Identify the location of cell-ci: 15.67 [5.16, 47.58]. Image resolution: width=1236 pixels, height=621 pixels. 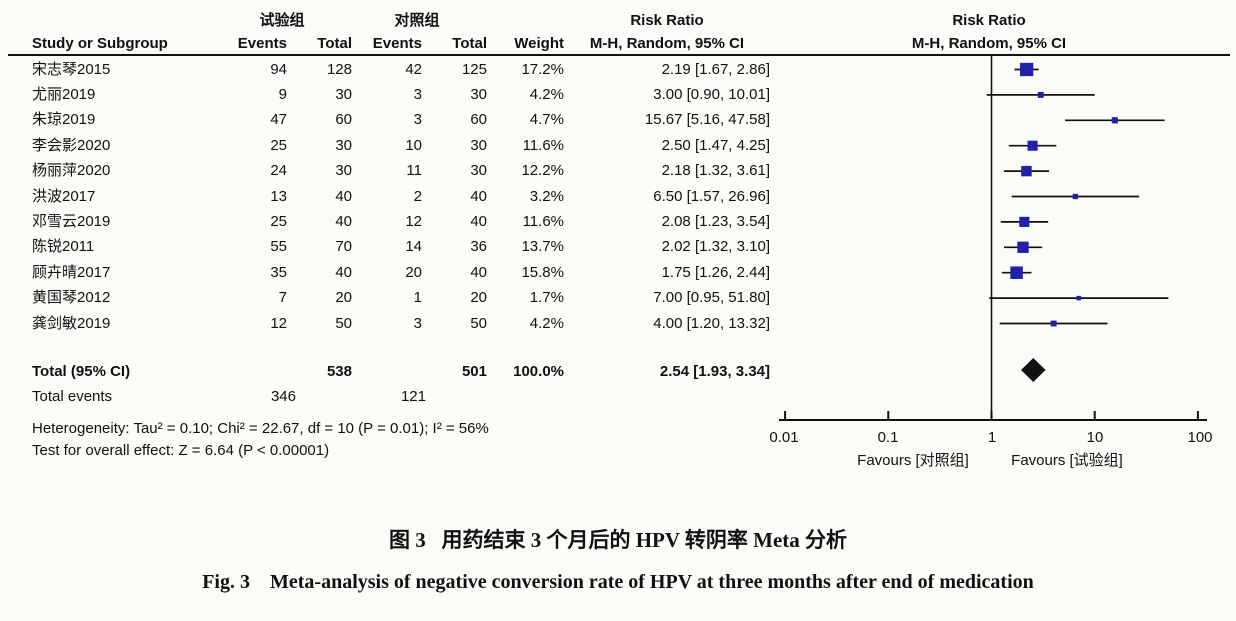
(707, 120).